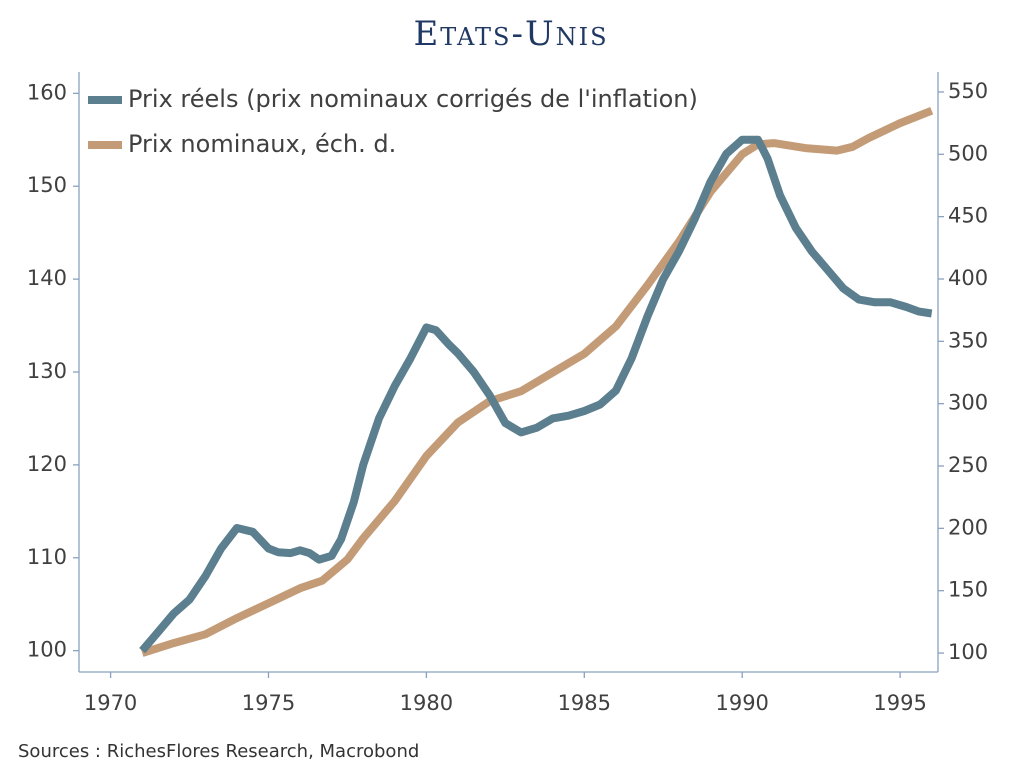 The width and height of the screenshot is (1023, 784). What do you see at coordinates (968, 590) in the screenshot?
I see `y2-tick-label: 150` at bounding box center [968, 590].